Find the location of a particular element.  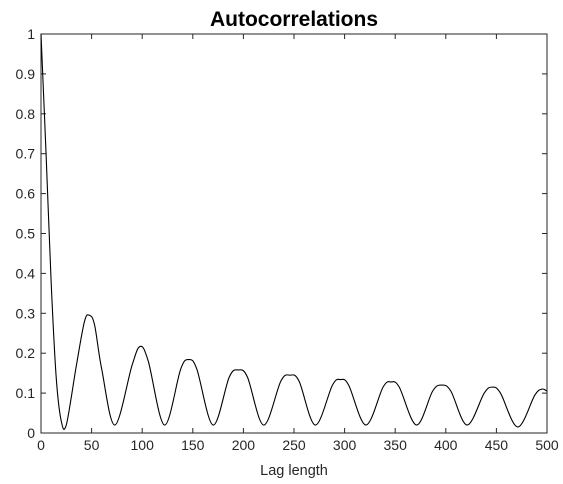

y-tick-label: 0.4 is located at coordinates (26, 273).